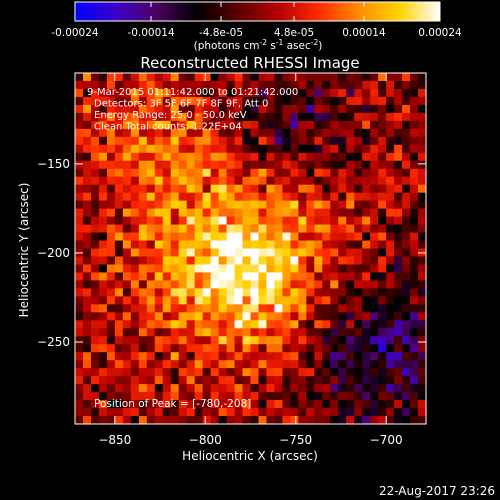 This screenshot has height=500, width=500. What do you see at coordinates (24, 250) in the screenshot?
I see `y-axis-label: Heliocentric Y (arcsec)` at bounding box center [24, 250].